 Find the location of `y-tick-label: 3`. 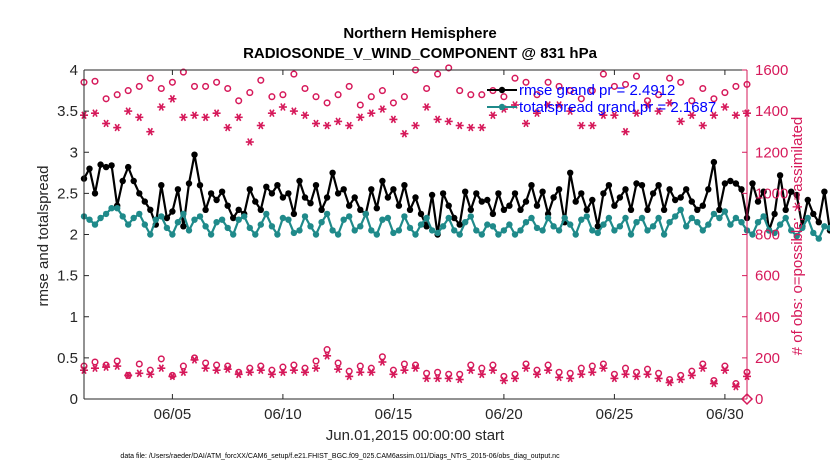

y-tick-label: 3 is located at coordinates (74, 152).